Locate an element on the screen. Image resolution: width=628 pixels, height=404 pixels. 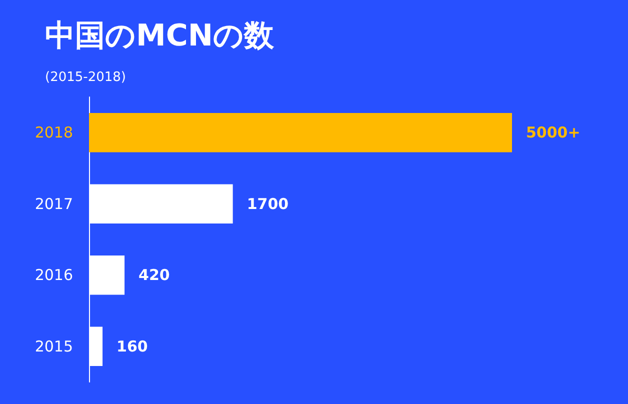
chart-subtitle: (2015-2018) is located at coordinates (85, 77).